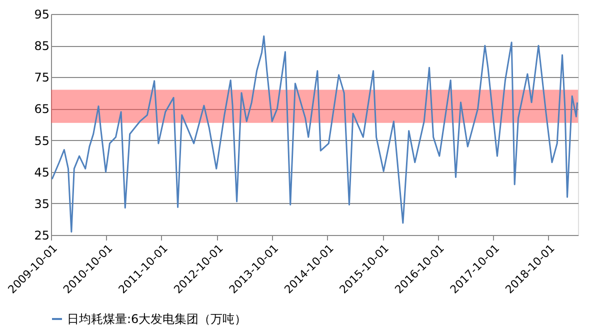  Describe the element at coordinates (42, 46) in the screenshot. I see `y-tick-label: 85` at that location.